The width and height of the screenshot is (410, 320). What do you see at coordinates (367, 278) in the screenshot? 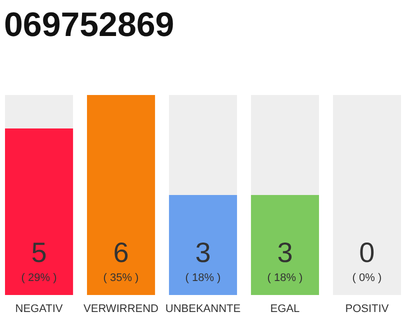
I see `annotation: ( 0% )` at bounding box center [367, 278].